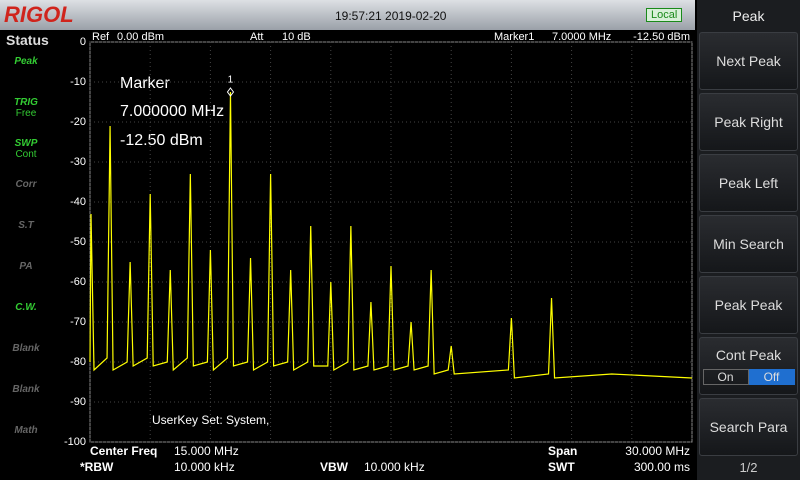  What do you see at coordinates (748, 244) in the screenshot?
I see `menu-button: Min Search` at bounding box center [748, 244].